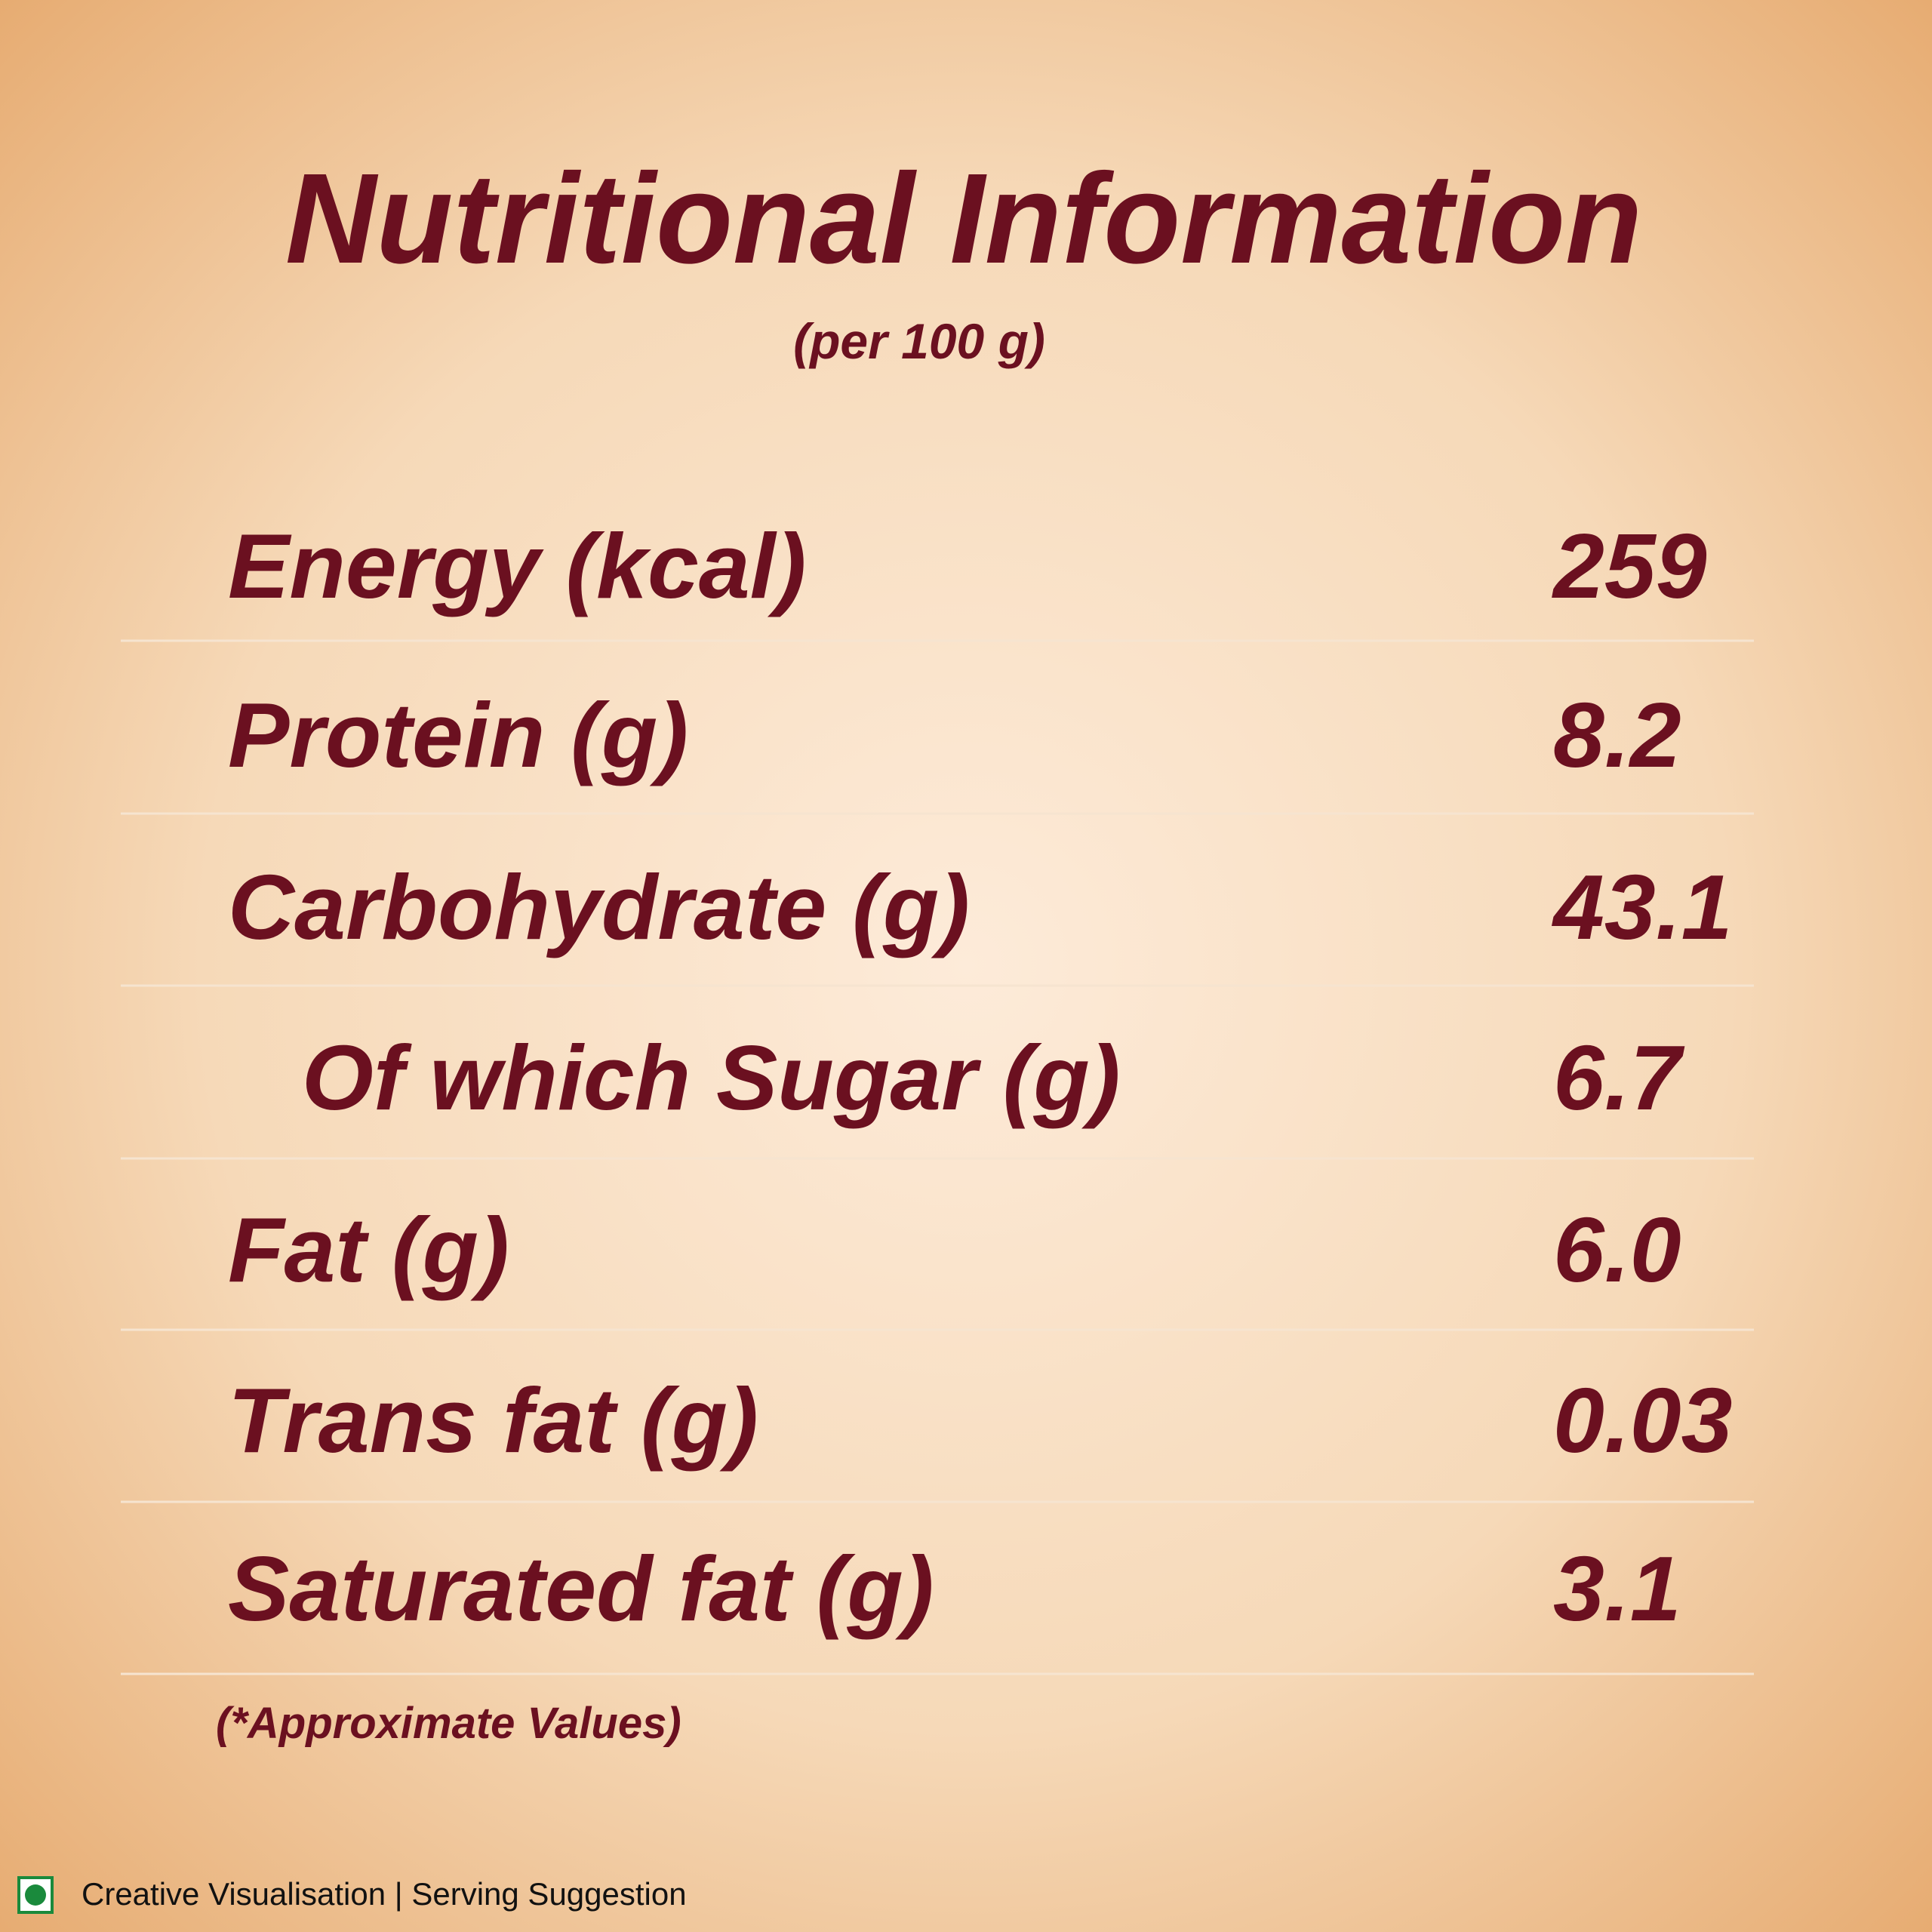 The width and height of the screenshot is (1932, 1932). I want to click on veg-mark-dot, so click(35, 1895).